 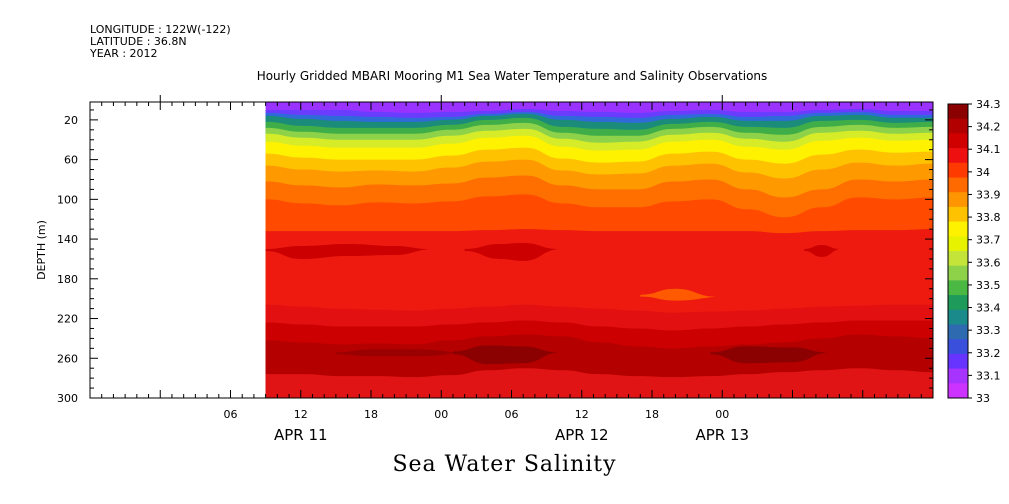 I want to click on y-tick-label: 220, so click(x=67, y=319).